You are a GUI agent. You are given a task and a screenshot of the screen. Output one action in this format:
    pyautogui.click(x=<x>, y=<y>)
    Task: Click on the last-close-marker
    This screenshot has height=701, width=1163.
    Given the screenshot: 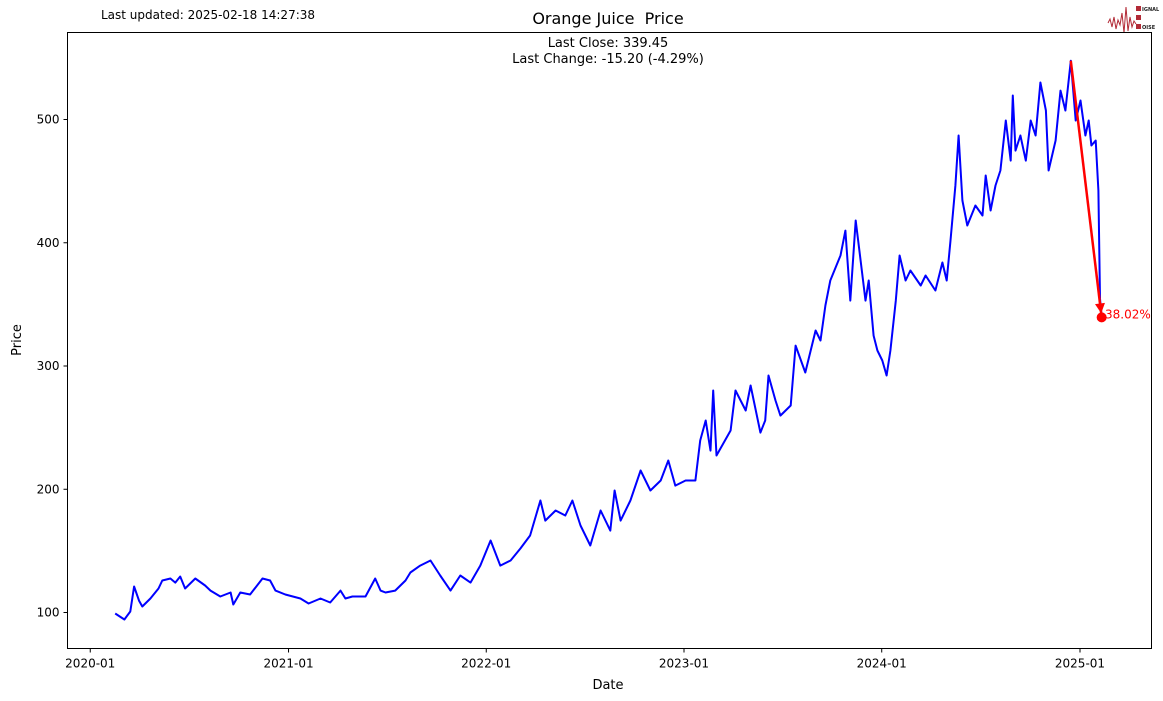 What is the action you would take?
    pyautogui.click(x=1101, y=317)
    